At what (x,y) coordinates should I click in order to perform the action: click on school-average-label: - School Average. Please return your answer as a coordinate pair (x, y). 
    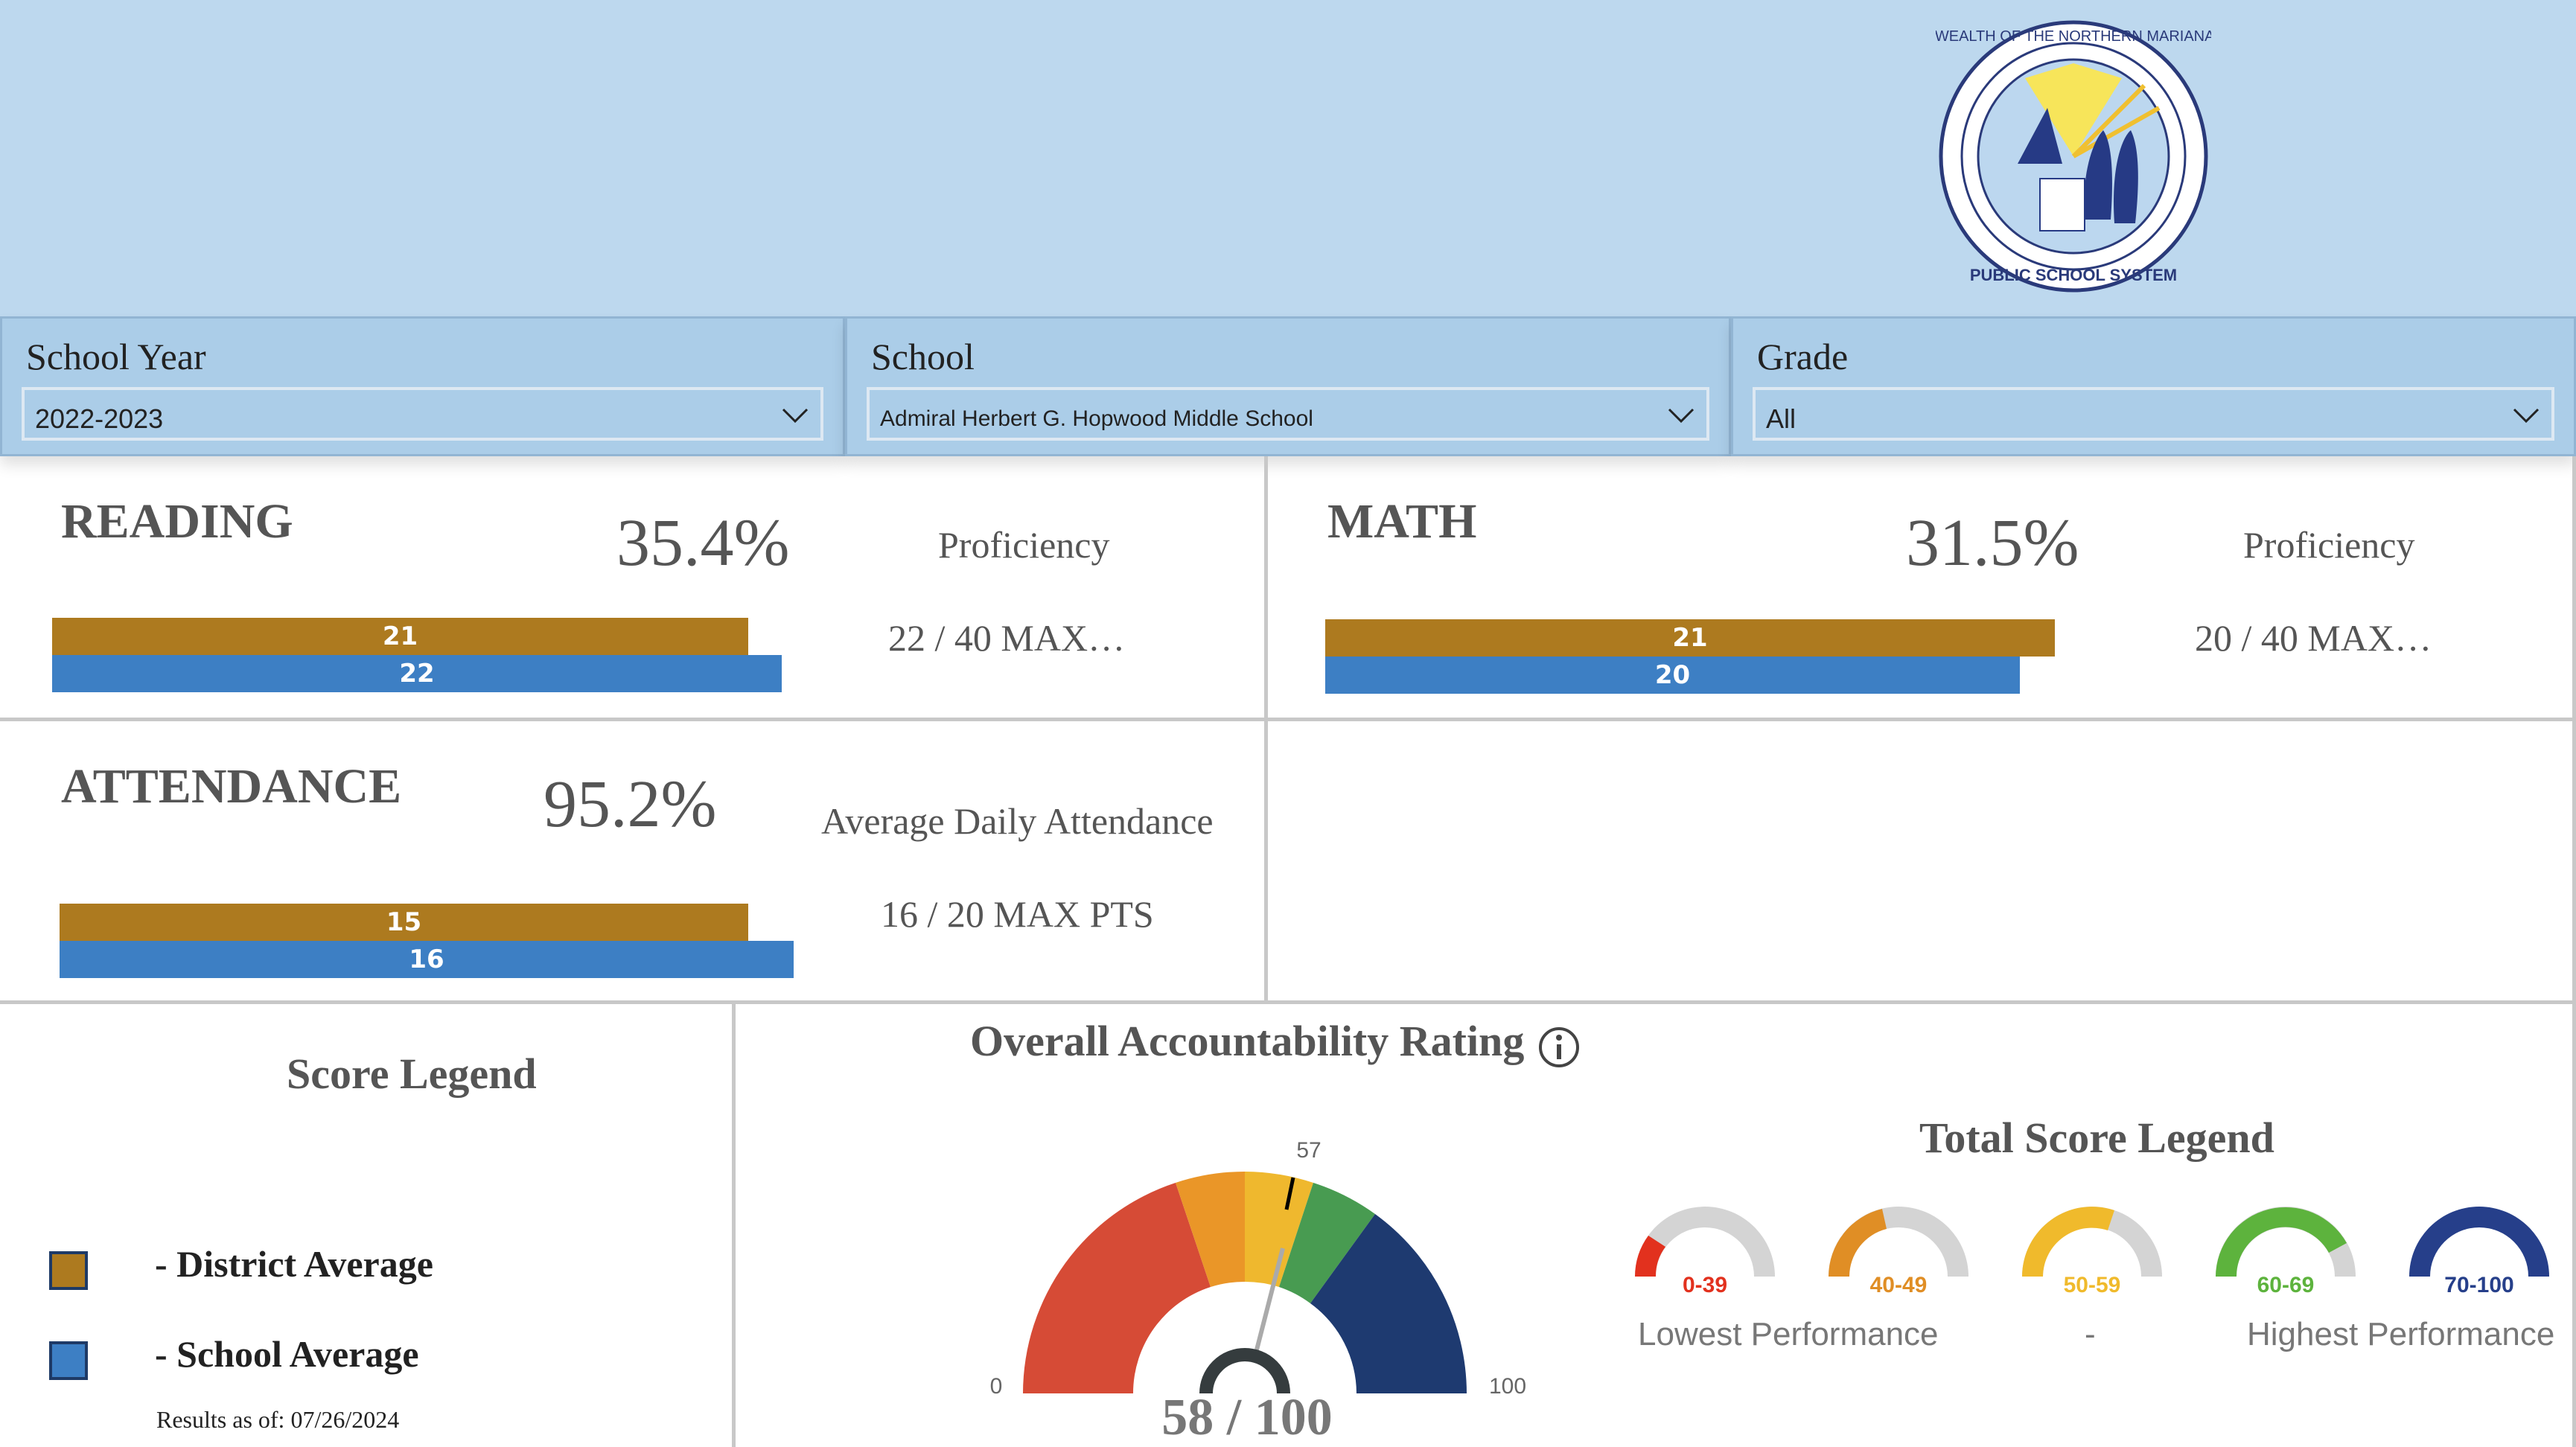
    Looking at the image, I should click on (287, 1354).